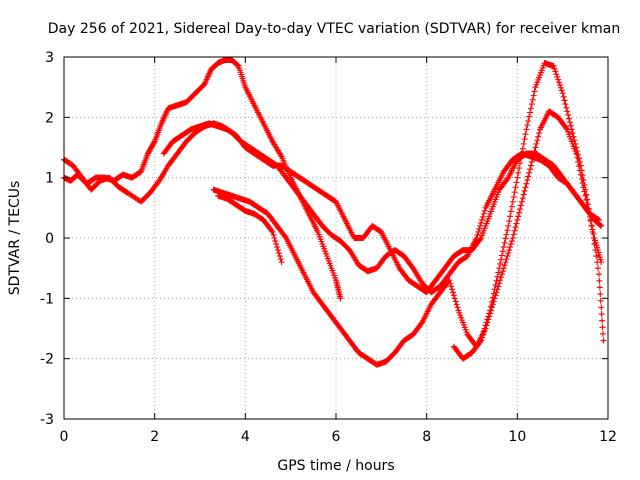 The height and width of the screenshot is (480, 640). I want to click on y-tick-label: -3, so click(47, 420).